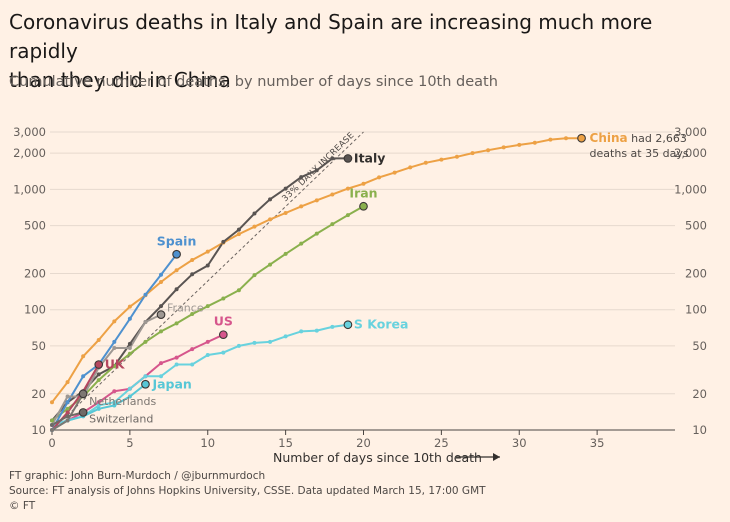  What do you see at coordinates (38, 430) in the screenshot?
I see `y-tick-label-left: 10` at bounding box center [38, 430].